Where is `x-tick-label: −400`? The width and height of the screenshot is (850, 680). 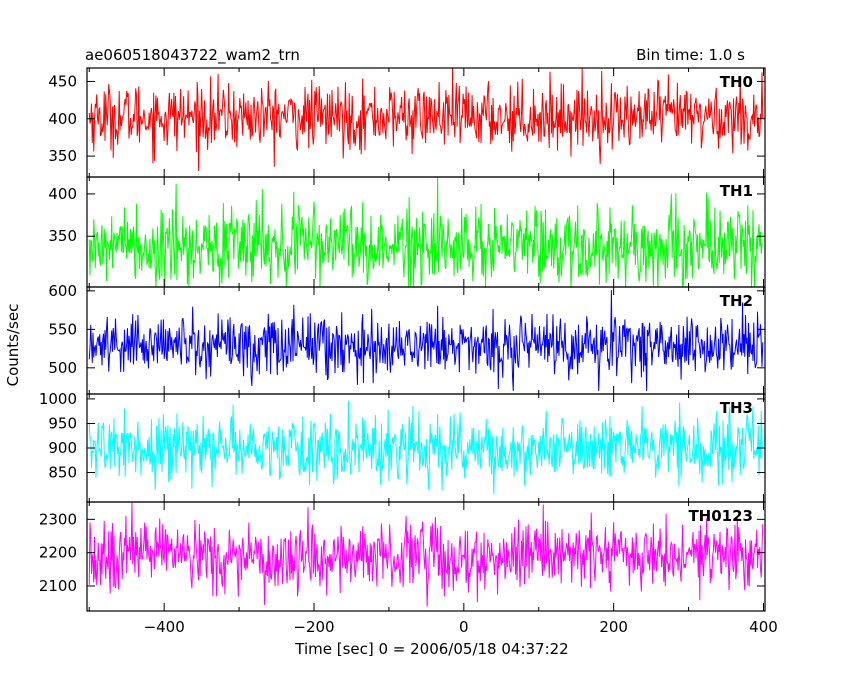 x-tick-label: −400 is located at coordinates (164, 627).